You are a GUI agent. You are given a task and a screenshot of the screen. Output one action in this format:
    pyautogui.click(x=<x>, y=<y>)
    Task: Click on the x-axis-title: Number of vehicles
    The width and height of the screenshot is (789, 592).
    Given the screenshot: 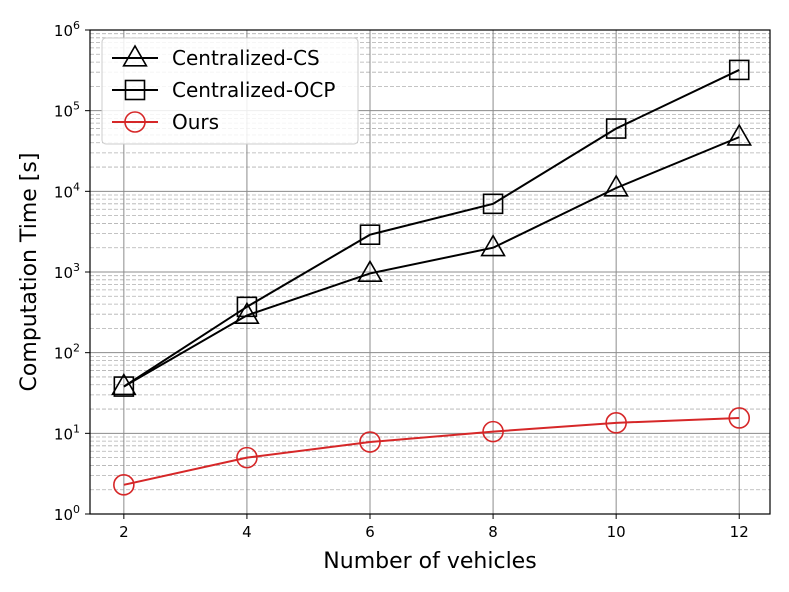 What is the action you would take?
    pyautogui.click(x=429, y=561)
    